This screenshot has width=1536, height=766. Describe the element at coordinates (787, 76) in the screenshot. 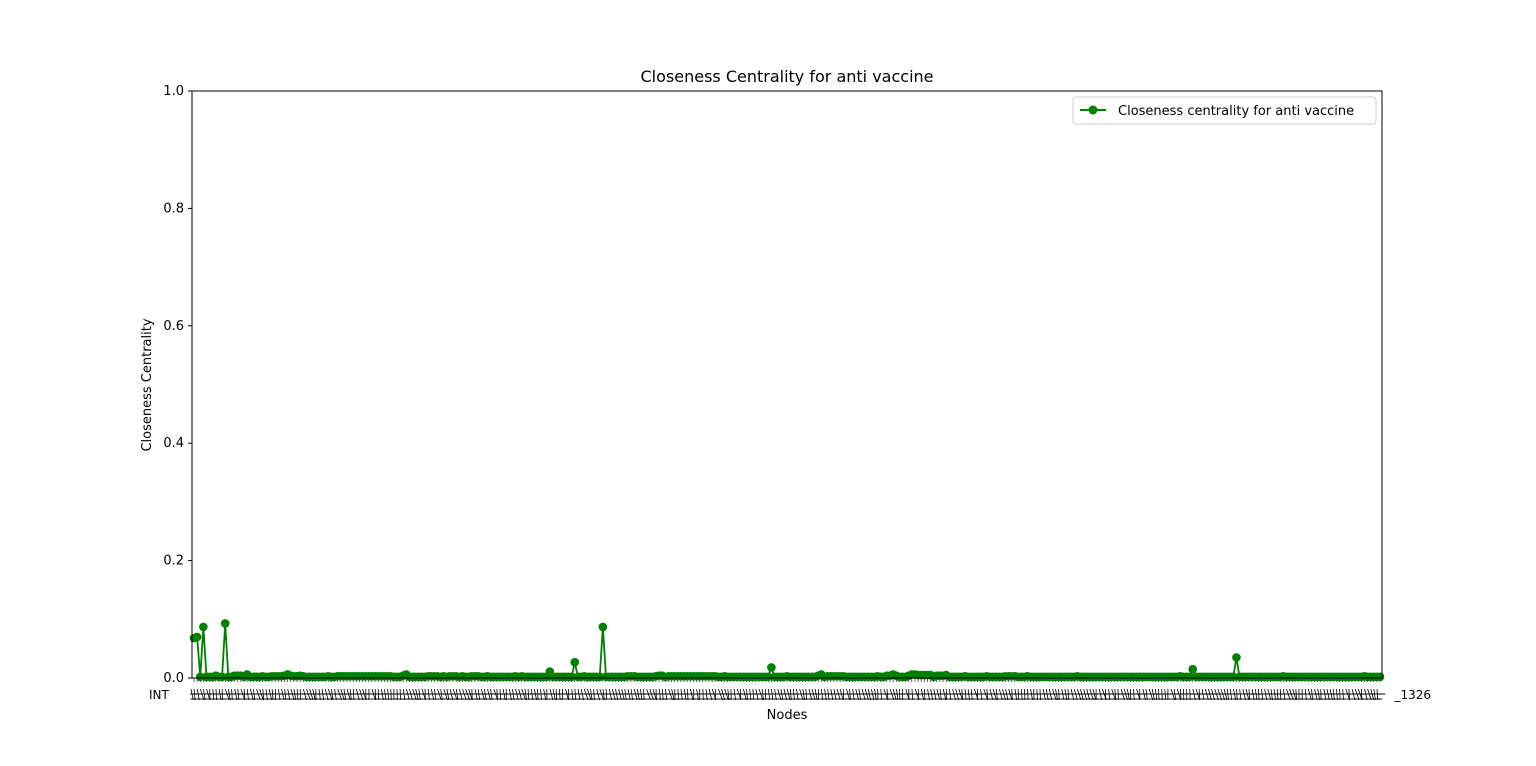

I see `chart-title: Closeness Centrality for anti vaccine` at that location.